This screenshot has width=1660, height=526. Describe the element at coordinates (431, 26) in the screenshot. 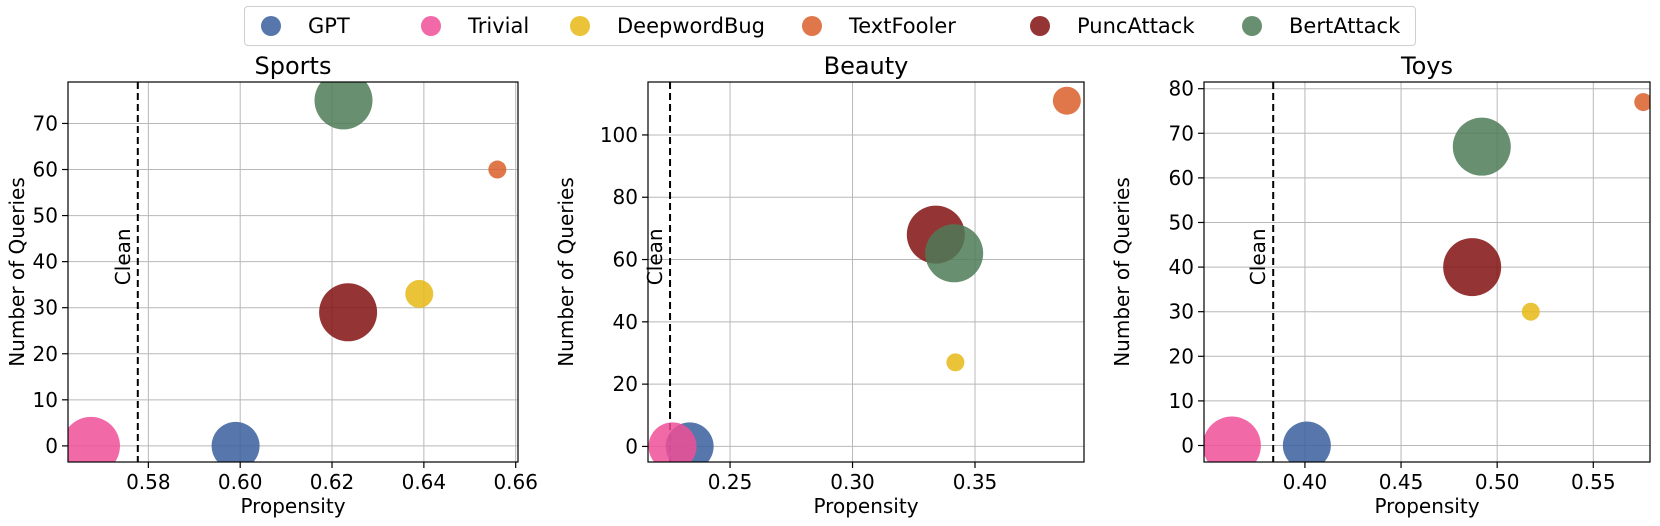

I see `legend-marker-trivial` at that location.